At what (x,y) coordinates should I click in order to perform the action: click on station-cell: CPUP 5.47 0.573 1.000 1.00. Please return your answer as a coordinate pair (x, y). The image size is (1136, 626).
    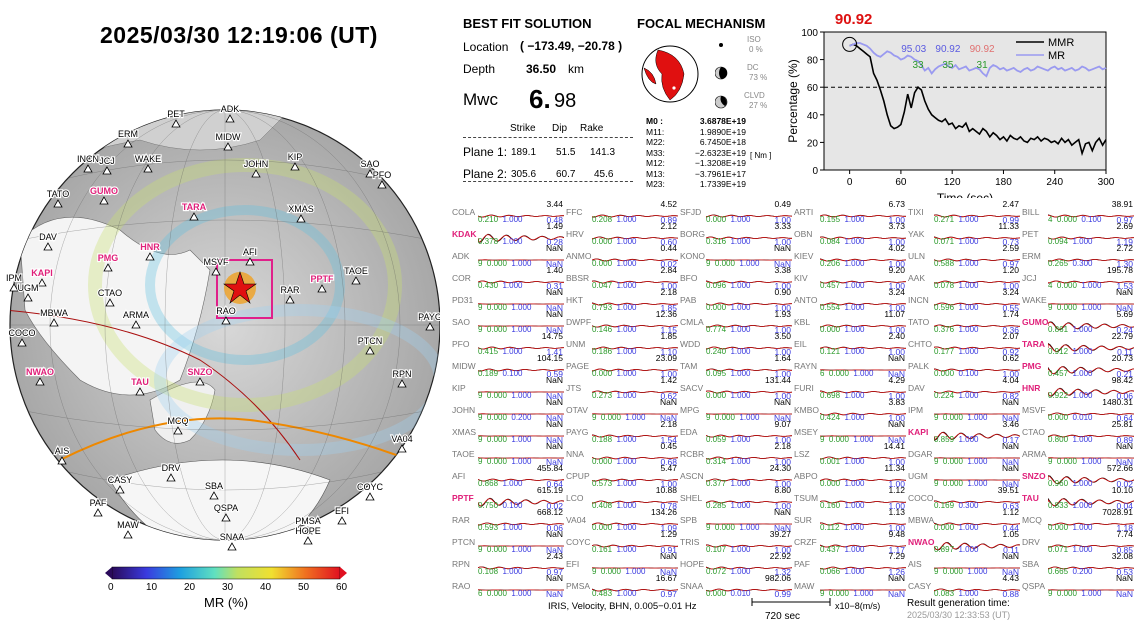
    Looking at the image, I should click on (622, 476).